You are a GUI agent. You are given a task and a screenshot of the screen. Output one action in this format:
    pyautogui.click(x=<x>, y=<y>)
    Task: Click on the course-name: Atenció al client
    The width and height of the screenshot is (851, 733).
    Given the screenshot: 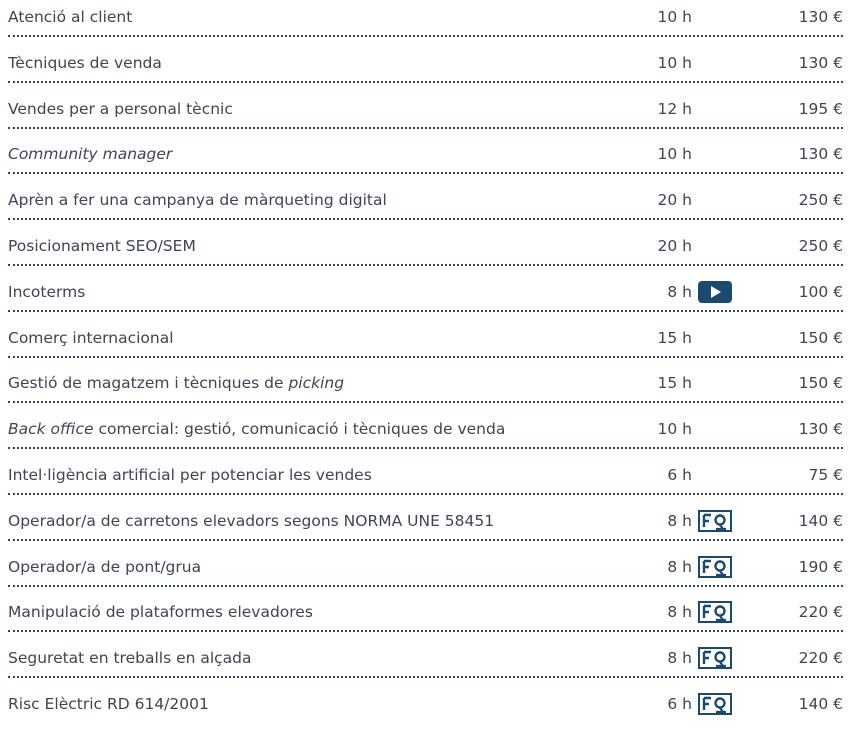 What is the action you would take?
    pyautogui.click(x=70, y=17)
    